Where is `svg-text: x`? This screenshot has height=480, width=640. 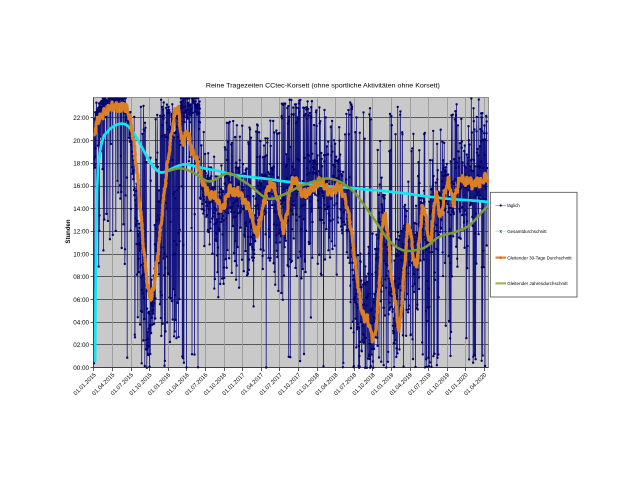
svg-text: x is located at coordinates (500, 232).